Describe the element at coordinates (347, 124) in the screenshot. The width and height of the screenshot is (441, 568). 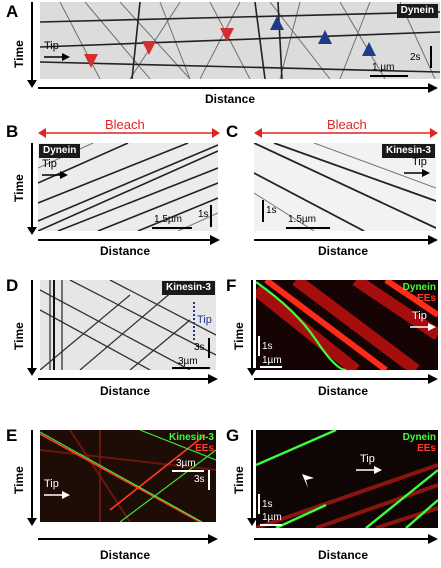
I see `panel-c-bleach-label: Bleach` at that location.